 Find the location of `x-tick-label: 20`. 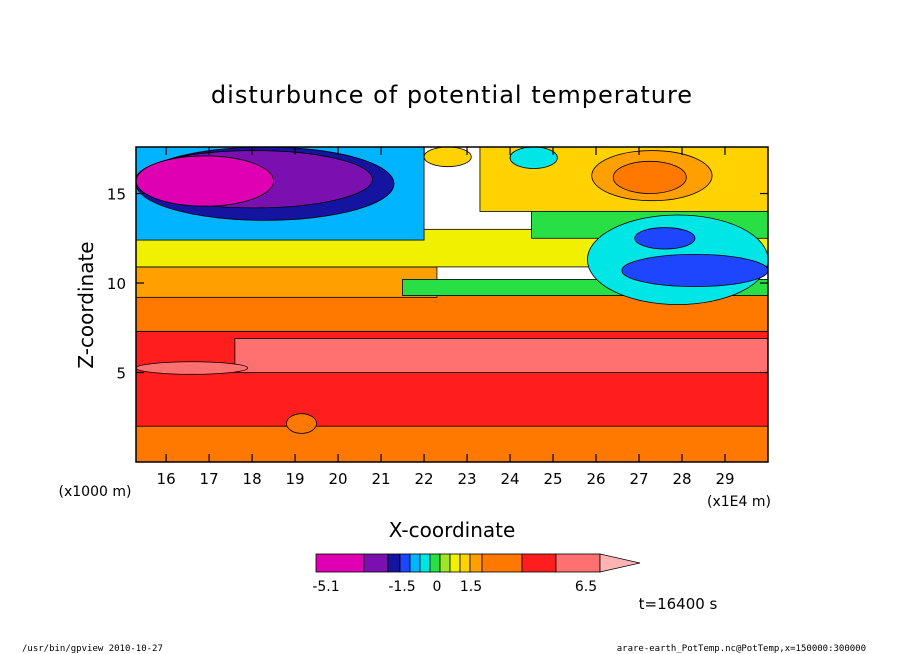

x-tick-label: 20 is located at coordinates (338, 479).